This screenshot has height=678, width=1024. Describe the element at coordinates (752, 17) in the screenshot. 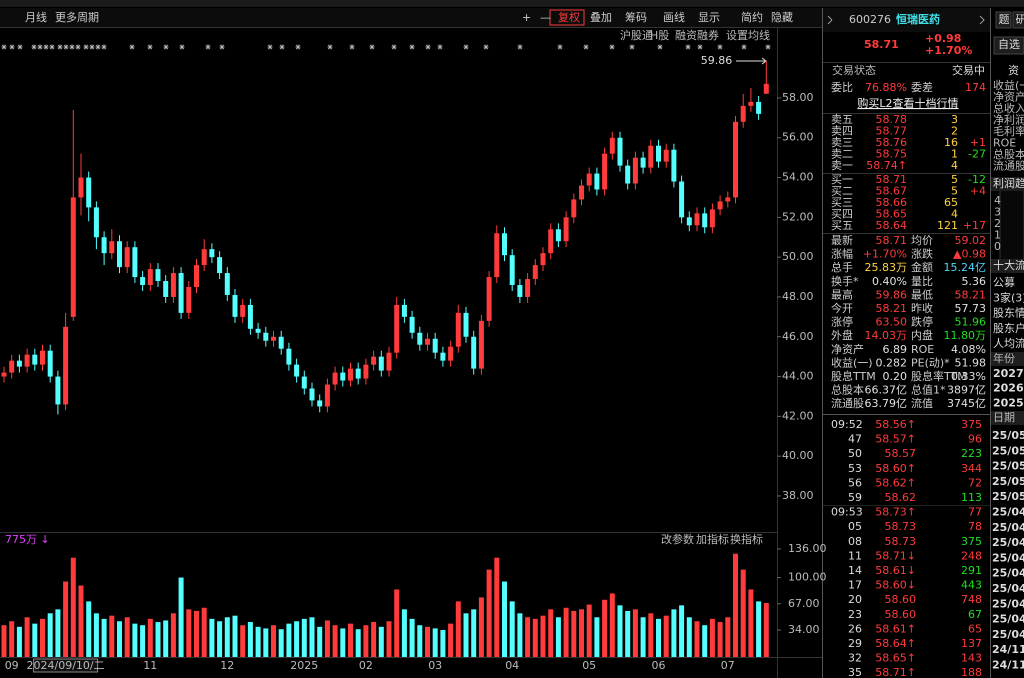

I see `toolbar-button: 简约` at that location.